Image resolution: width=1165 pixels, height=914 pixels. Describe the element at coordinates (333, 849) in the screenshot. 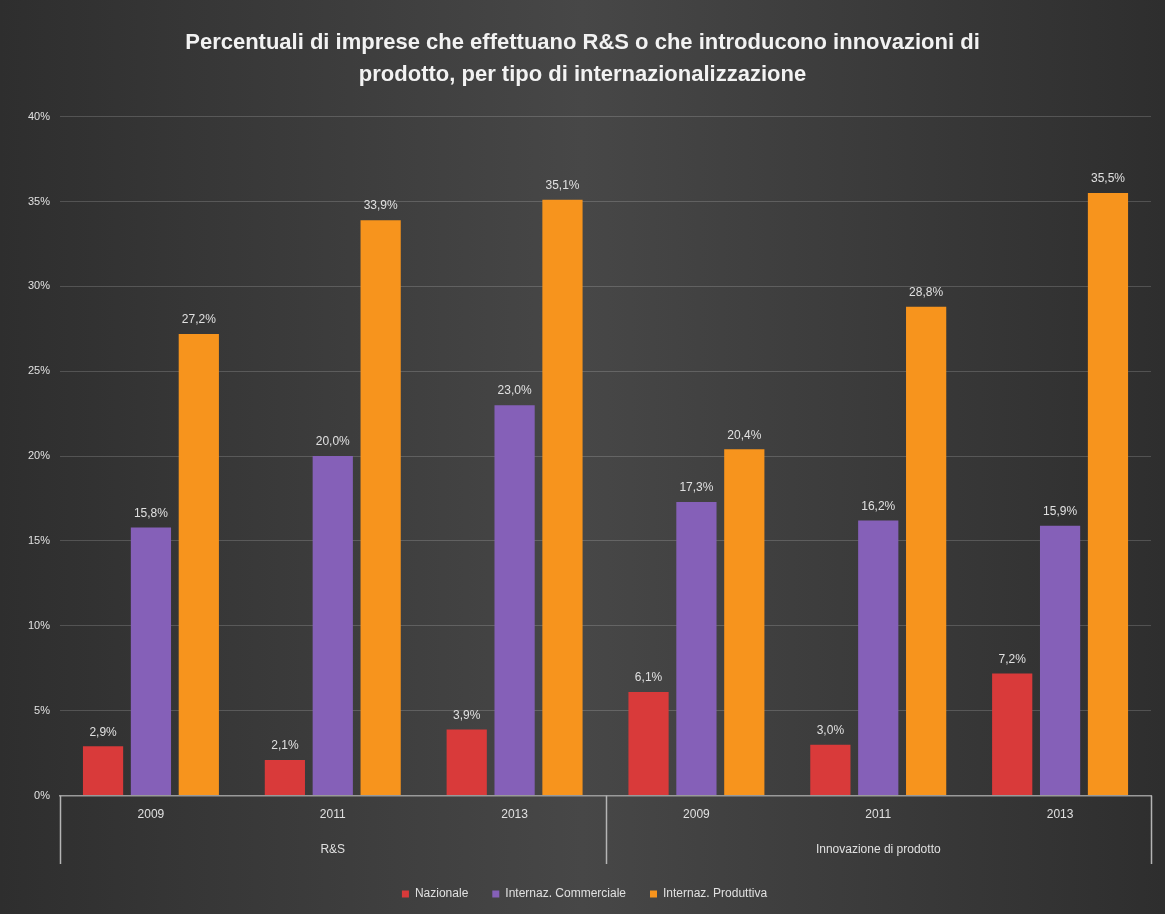

I see `text: R&S` at that location.